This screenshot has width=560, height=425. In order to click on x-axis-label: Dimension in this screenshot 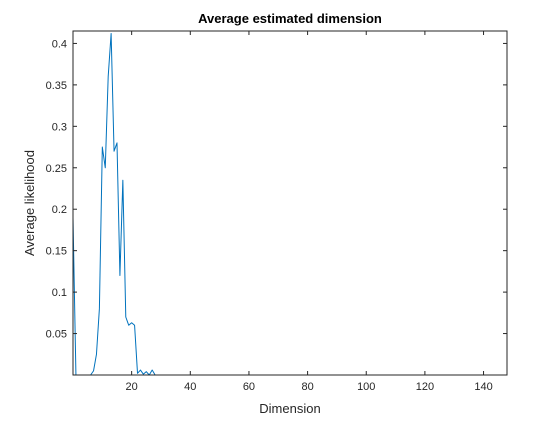, I will do `click(289, 408)`.